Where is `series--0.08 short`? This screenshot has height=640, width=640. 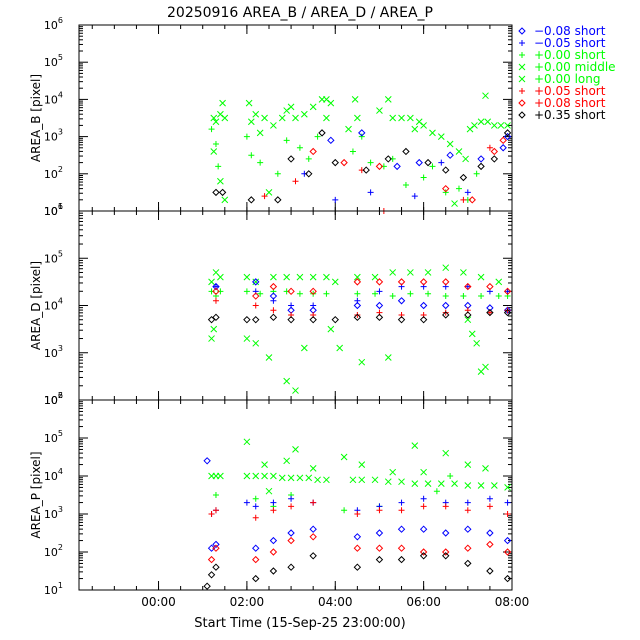
series--0.08 short is located at coordinates (357, 504).